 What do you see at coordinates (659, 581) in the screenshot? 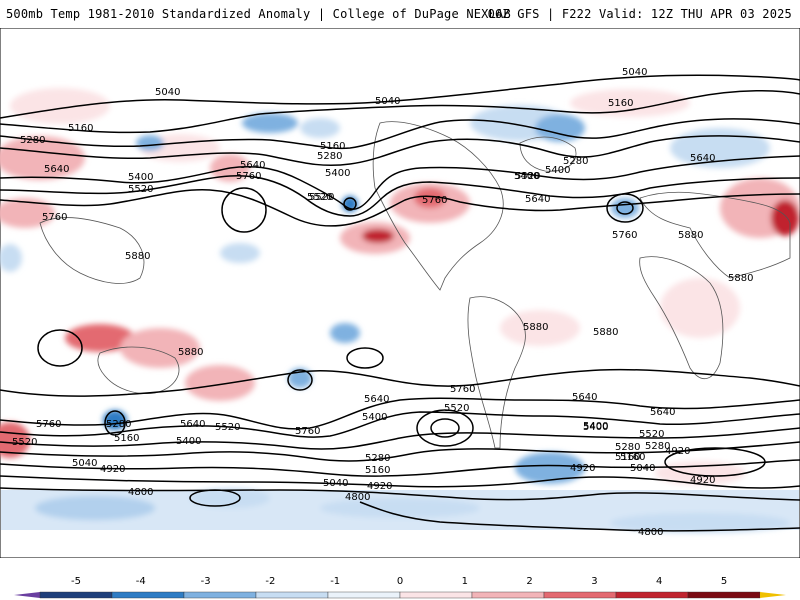
I see `colorbar-tick-label: 4` at bounding box center [659, 581].